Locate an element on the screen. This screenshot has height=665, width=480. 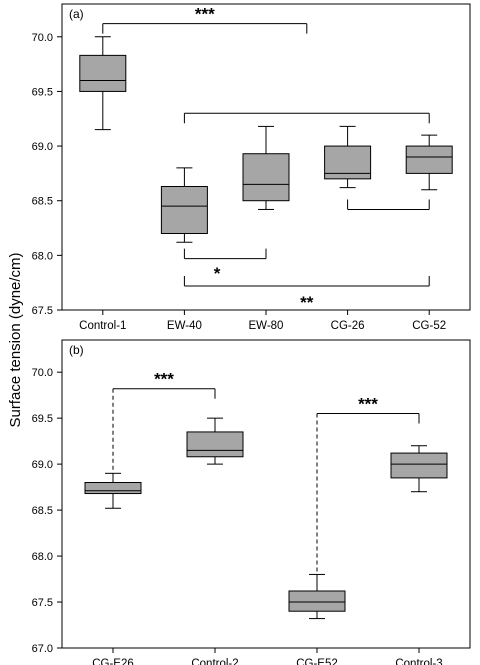
box-cg-e52 is located at coordinates (317, 596).